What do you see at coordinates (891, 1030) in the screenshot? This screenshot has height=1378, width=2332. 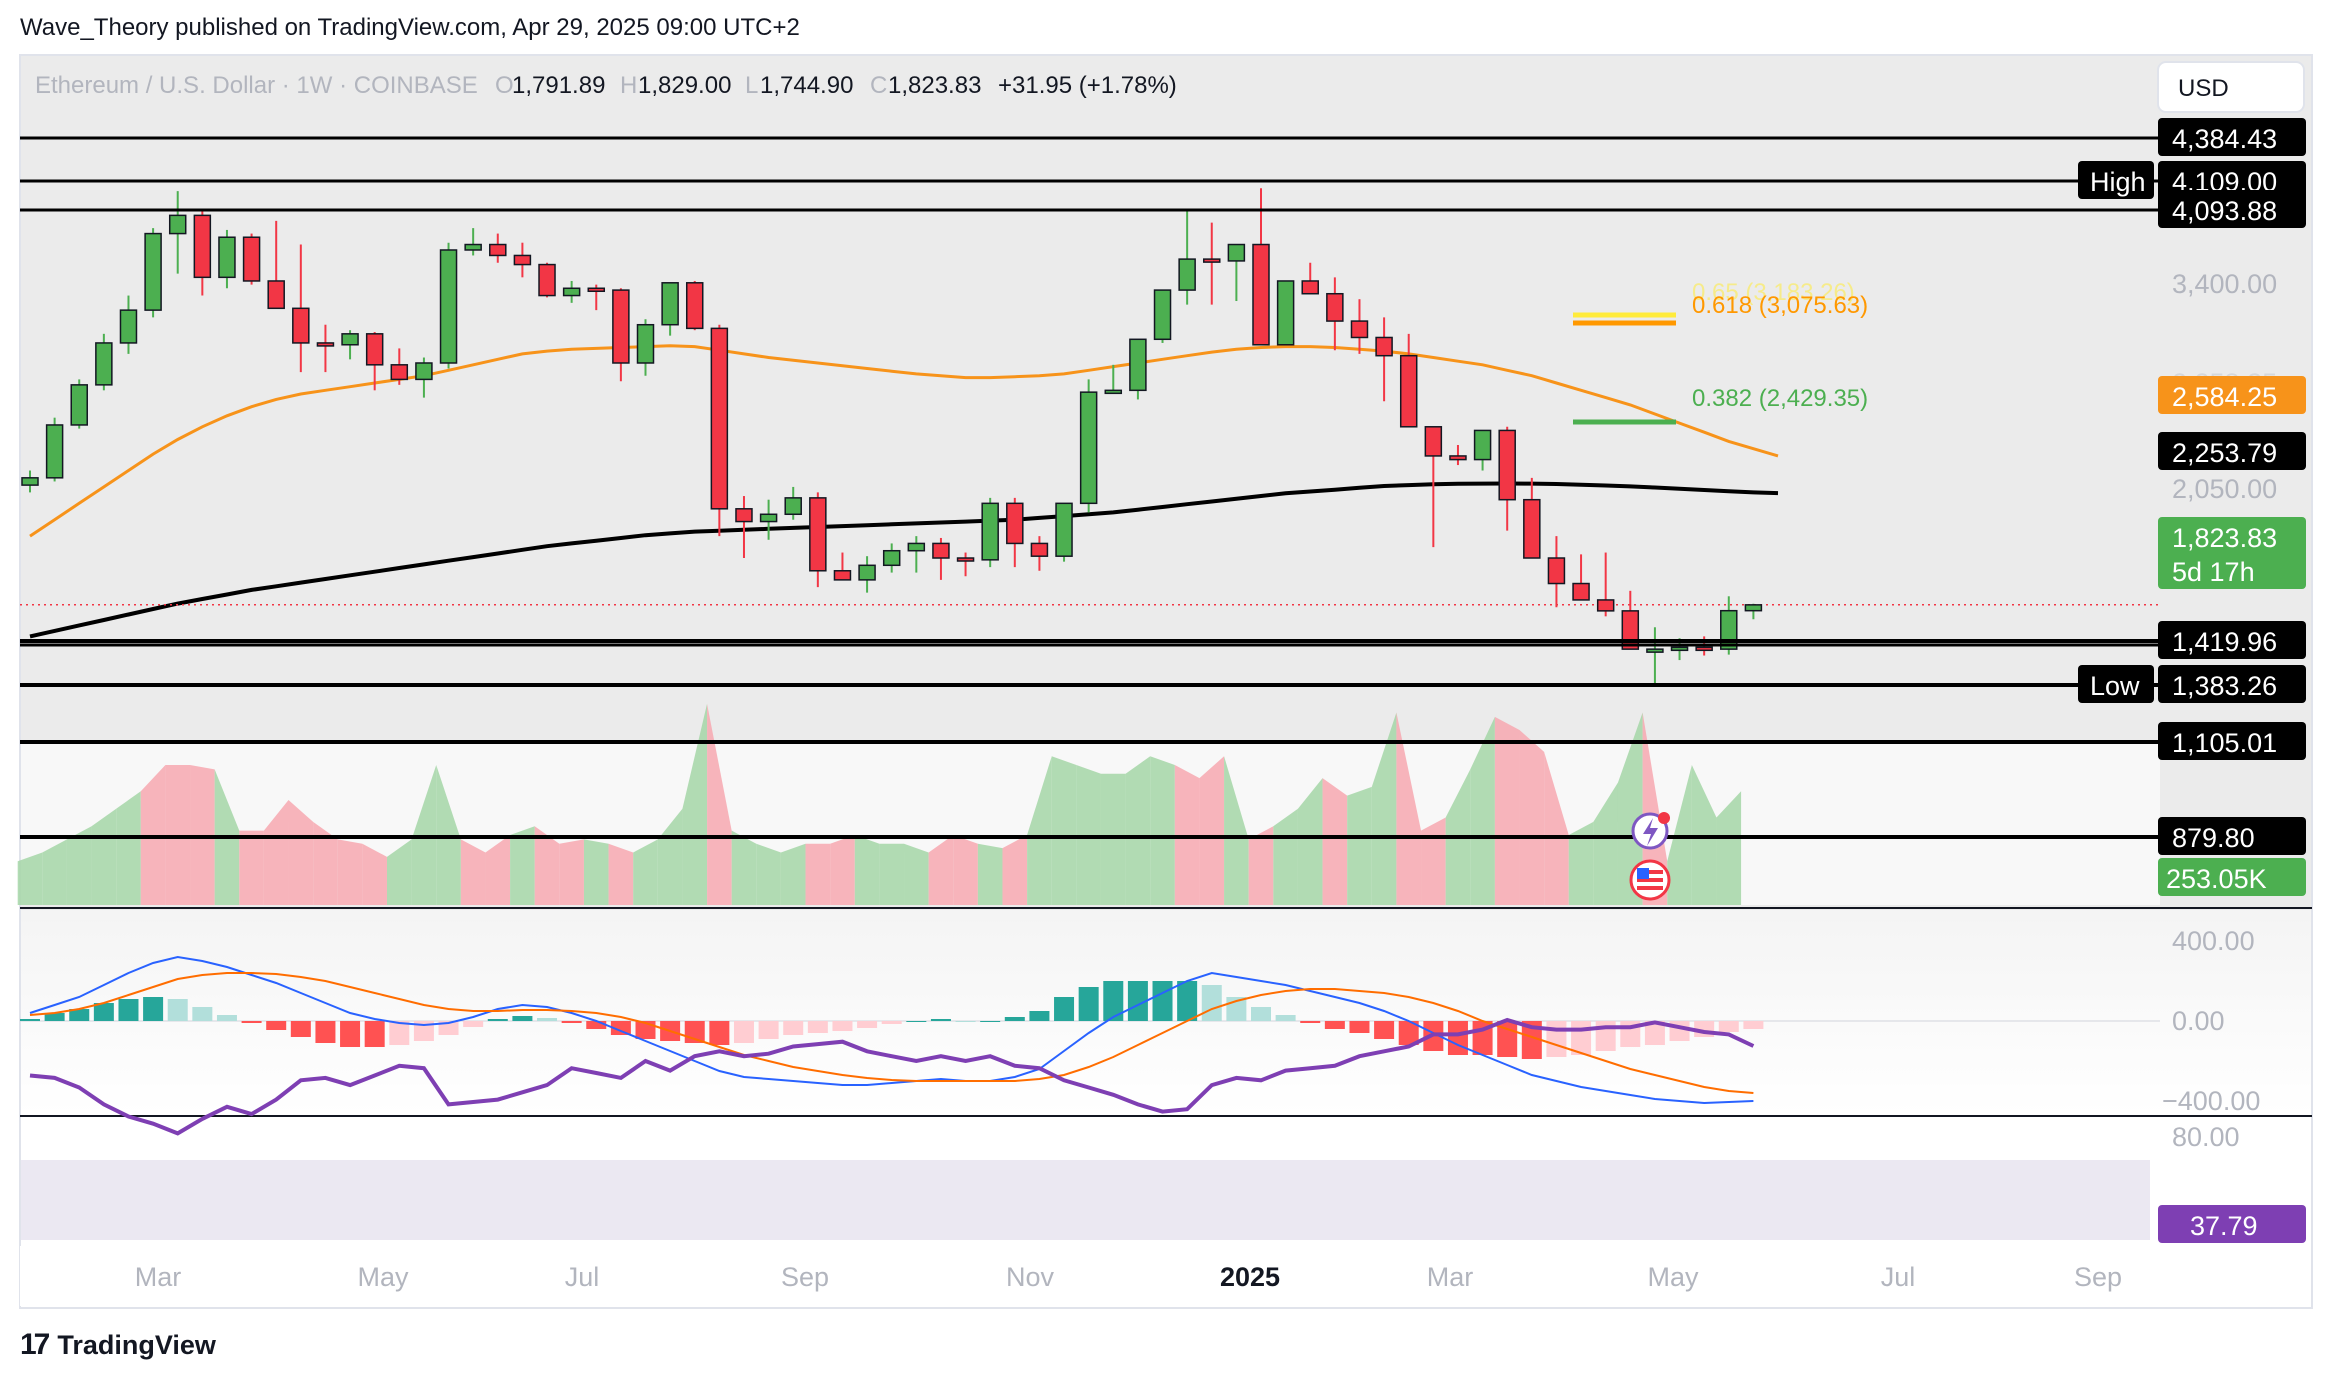 I see `macd-line` at bounding box center [891, 1030].